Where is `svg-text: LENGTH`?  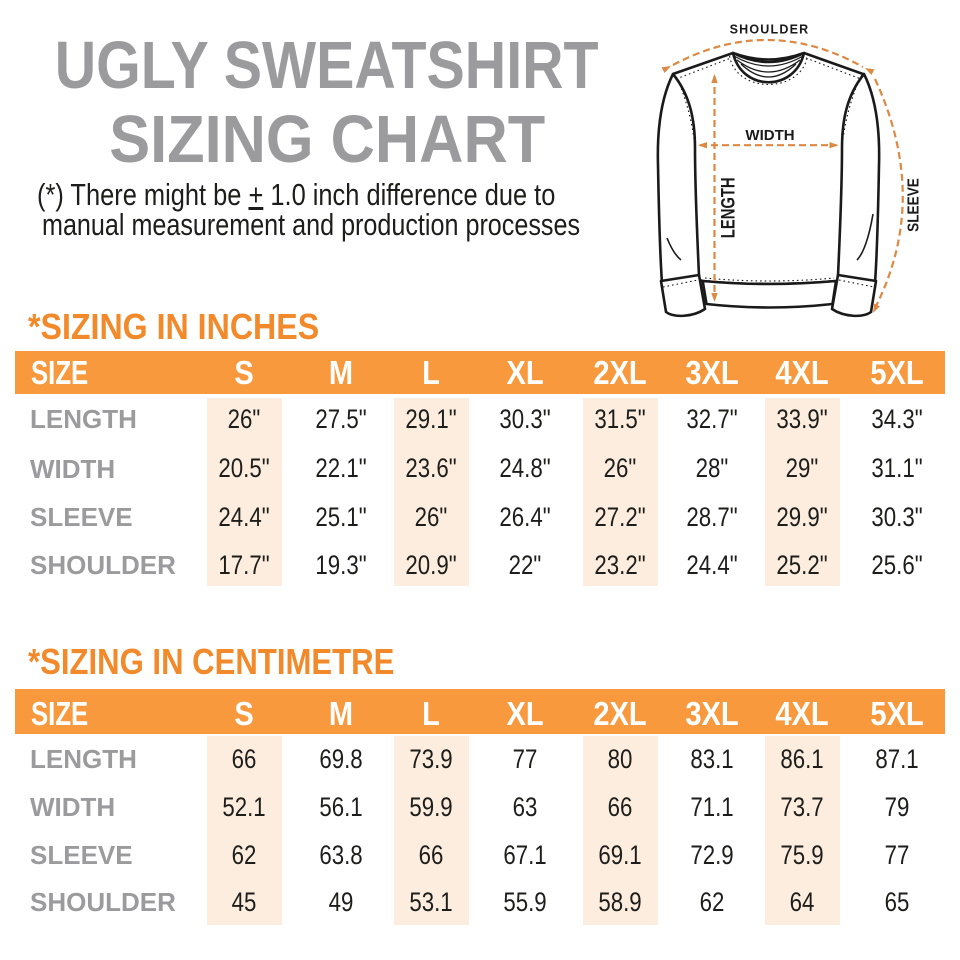
svg-text: LENGTH is located at coordinates (728, 207).